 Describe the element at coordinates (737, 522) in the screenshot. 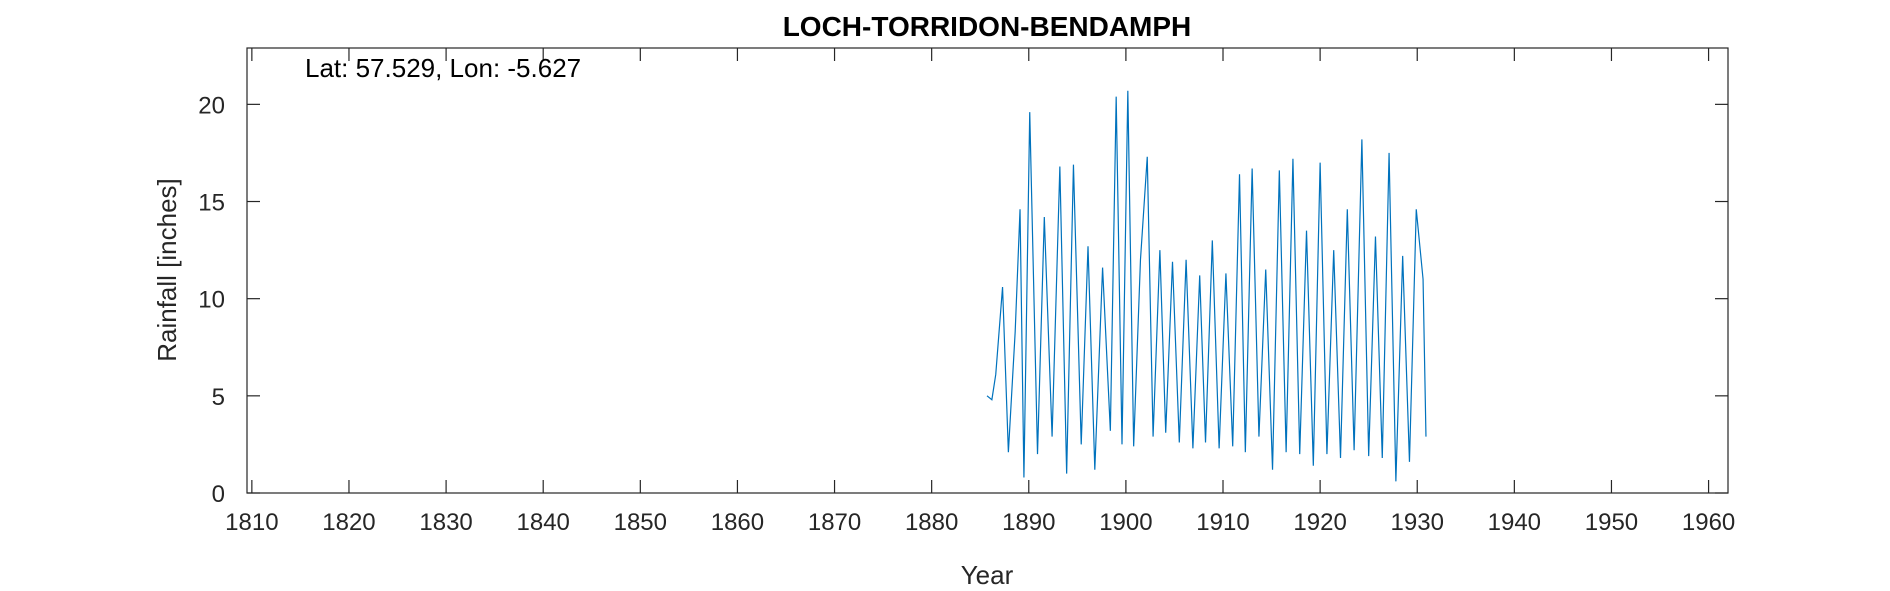

I see `x-tick-label: 1860` at that location.